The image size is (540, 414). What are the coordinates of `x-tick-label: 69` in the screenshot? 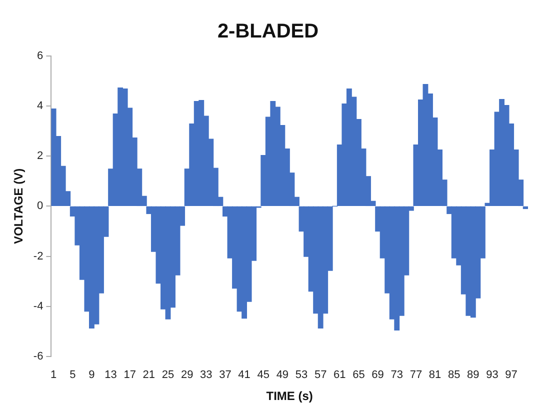 It's located at (378, 375).